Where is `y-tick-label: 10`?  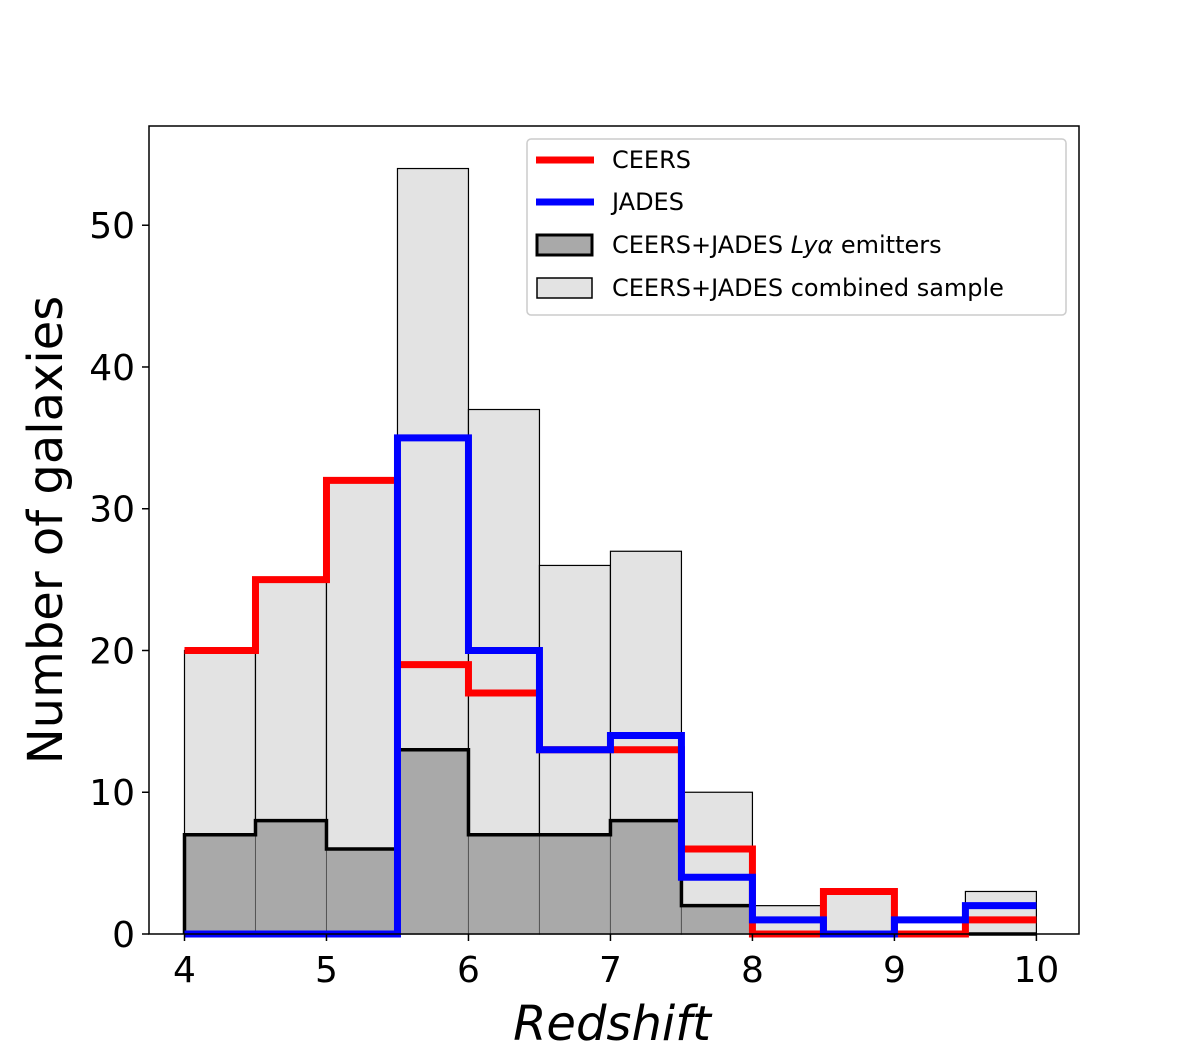 y-tick-label: 10 is located at coordinates (112, 793).